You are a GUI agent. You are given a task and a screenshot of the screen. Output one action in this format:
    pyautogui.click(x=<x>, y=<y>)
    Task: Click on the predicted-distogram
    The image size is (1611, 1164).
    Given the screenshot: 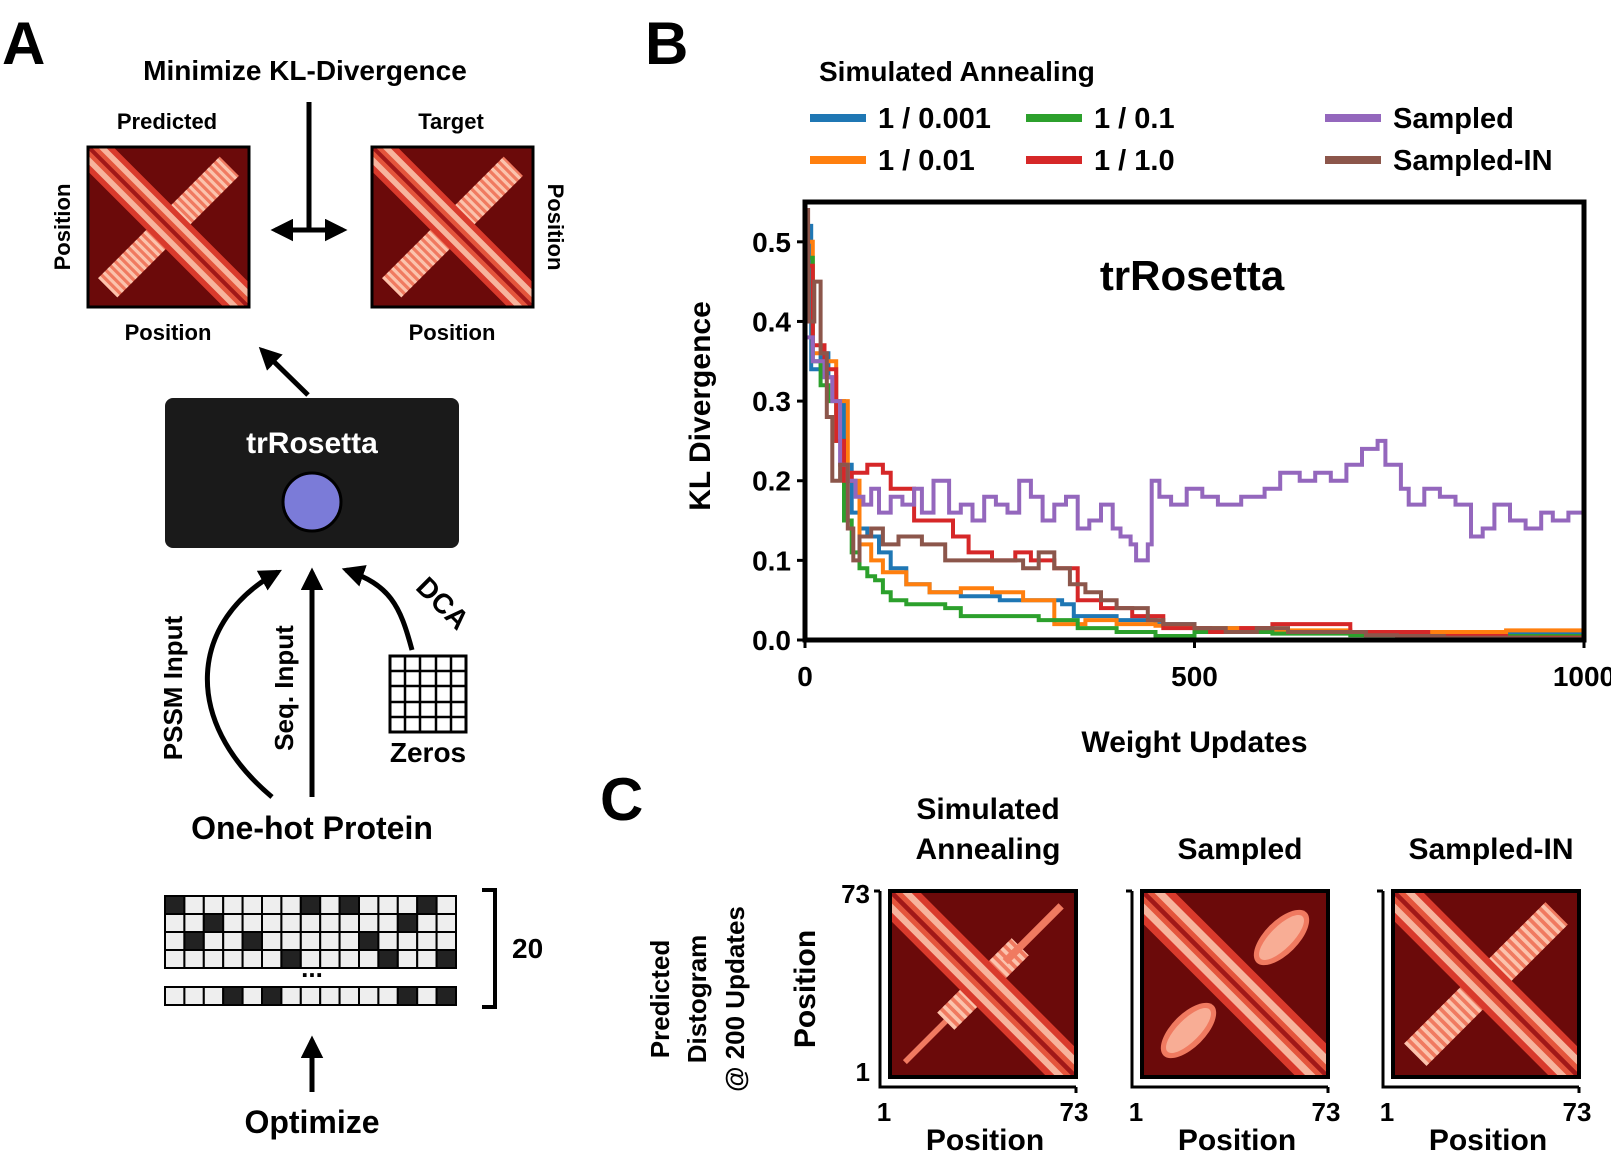 What is the action you would take?
    pyautogui.click(x=168, y=227)
    